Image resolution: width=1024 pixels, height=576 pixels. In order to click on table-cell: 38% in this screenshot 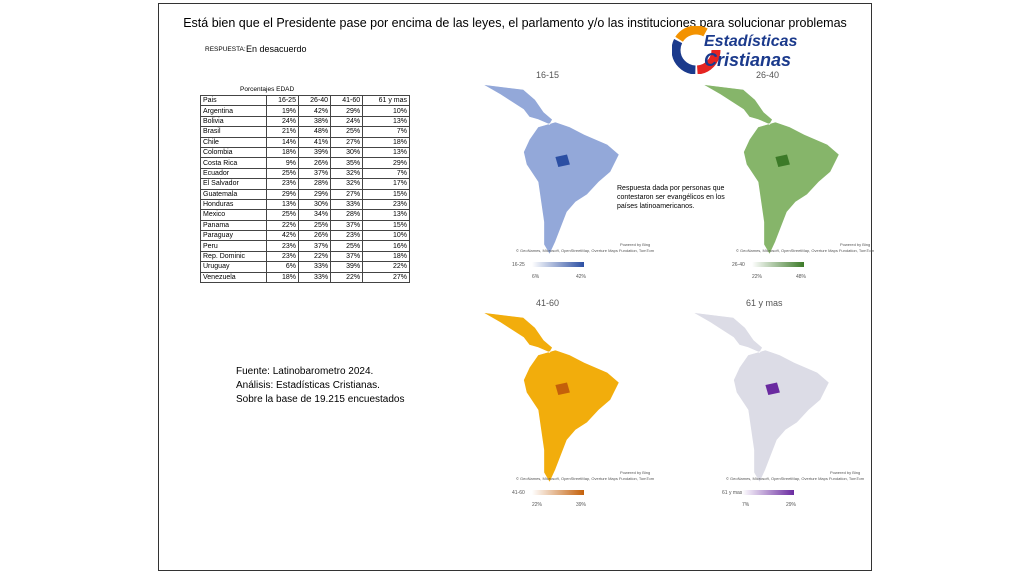, I will do `click(314, 121)`.